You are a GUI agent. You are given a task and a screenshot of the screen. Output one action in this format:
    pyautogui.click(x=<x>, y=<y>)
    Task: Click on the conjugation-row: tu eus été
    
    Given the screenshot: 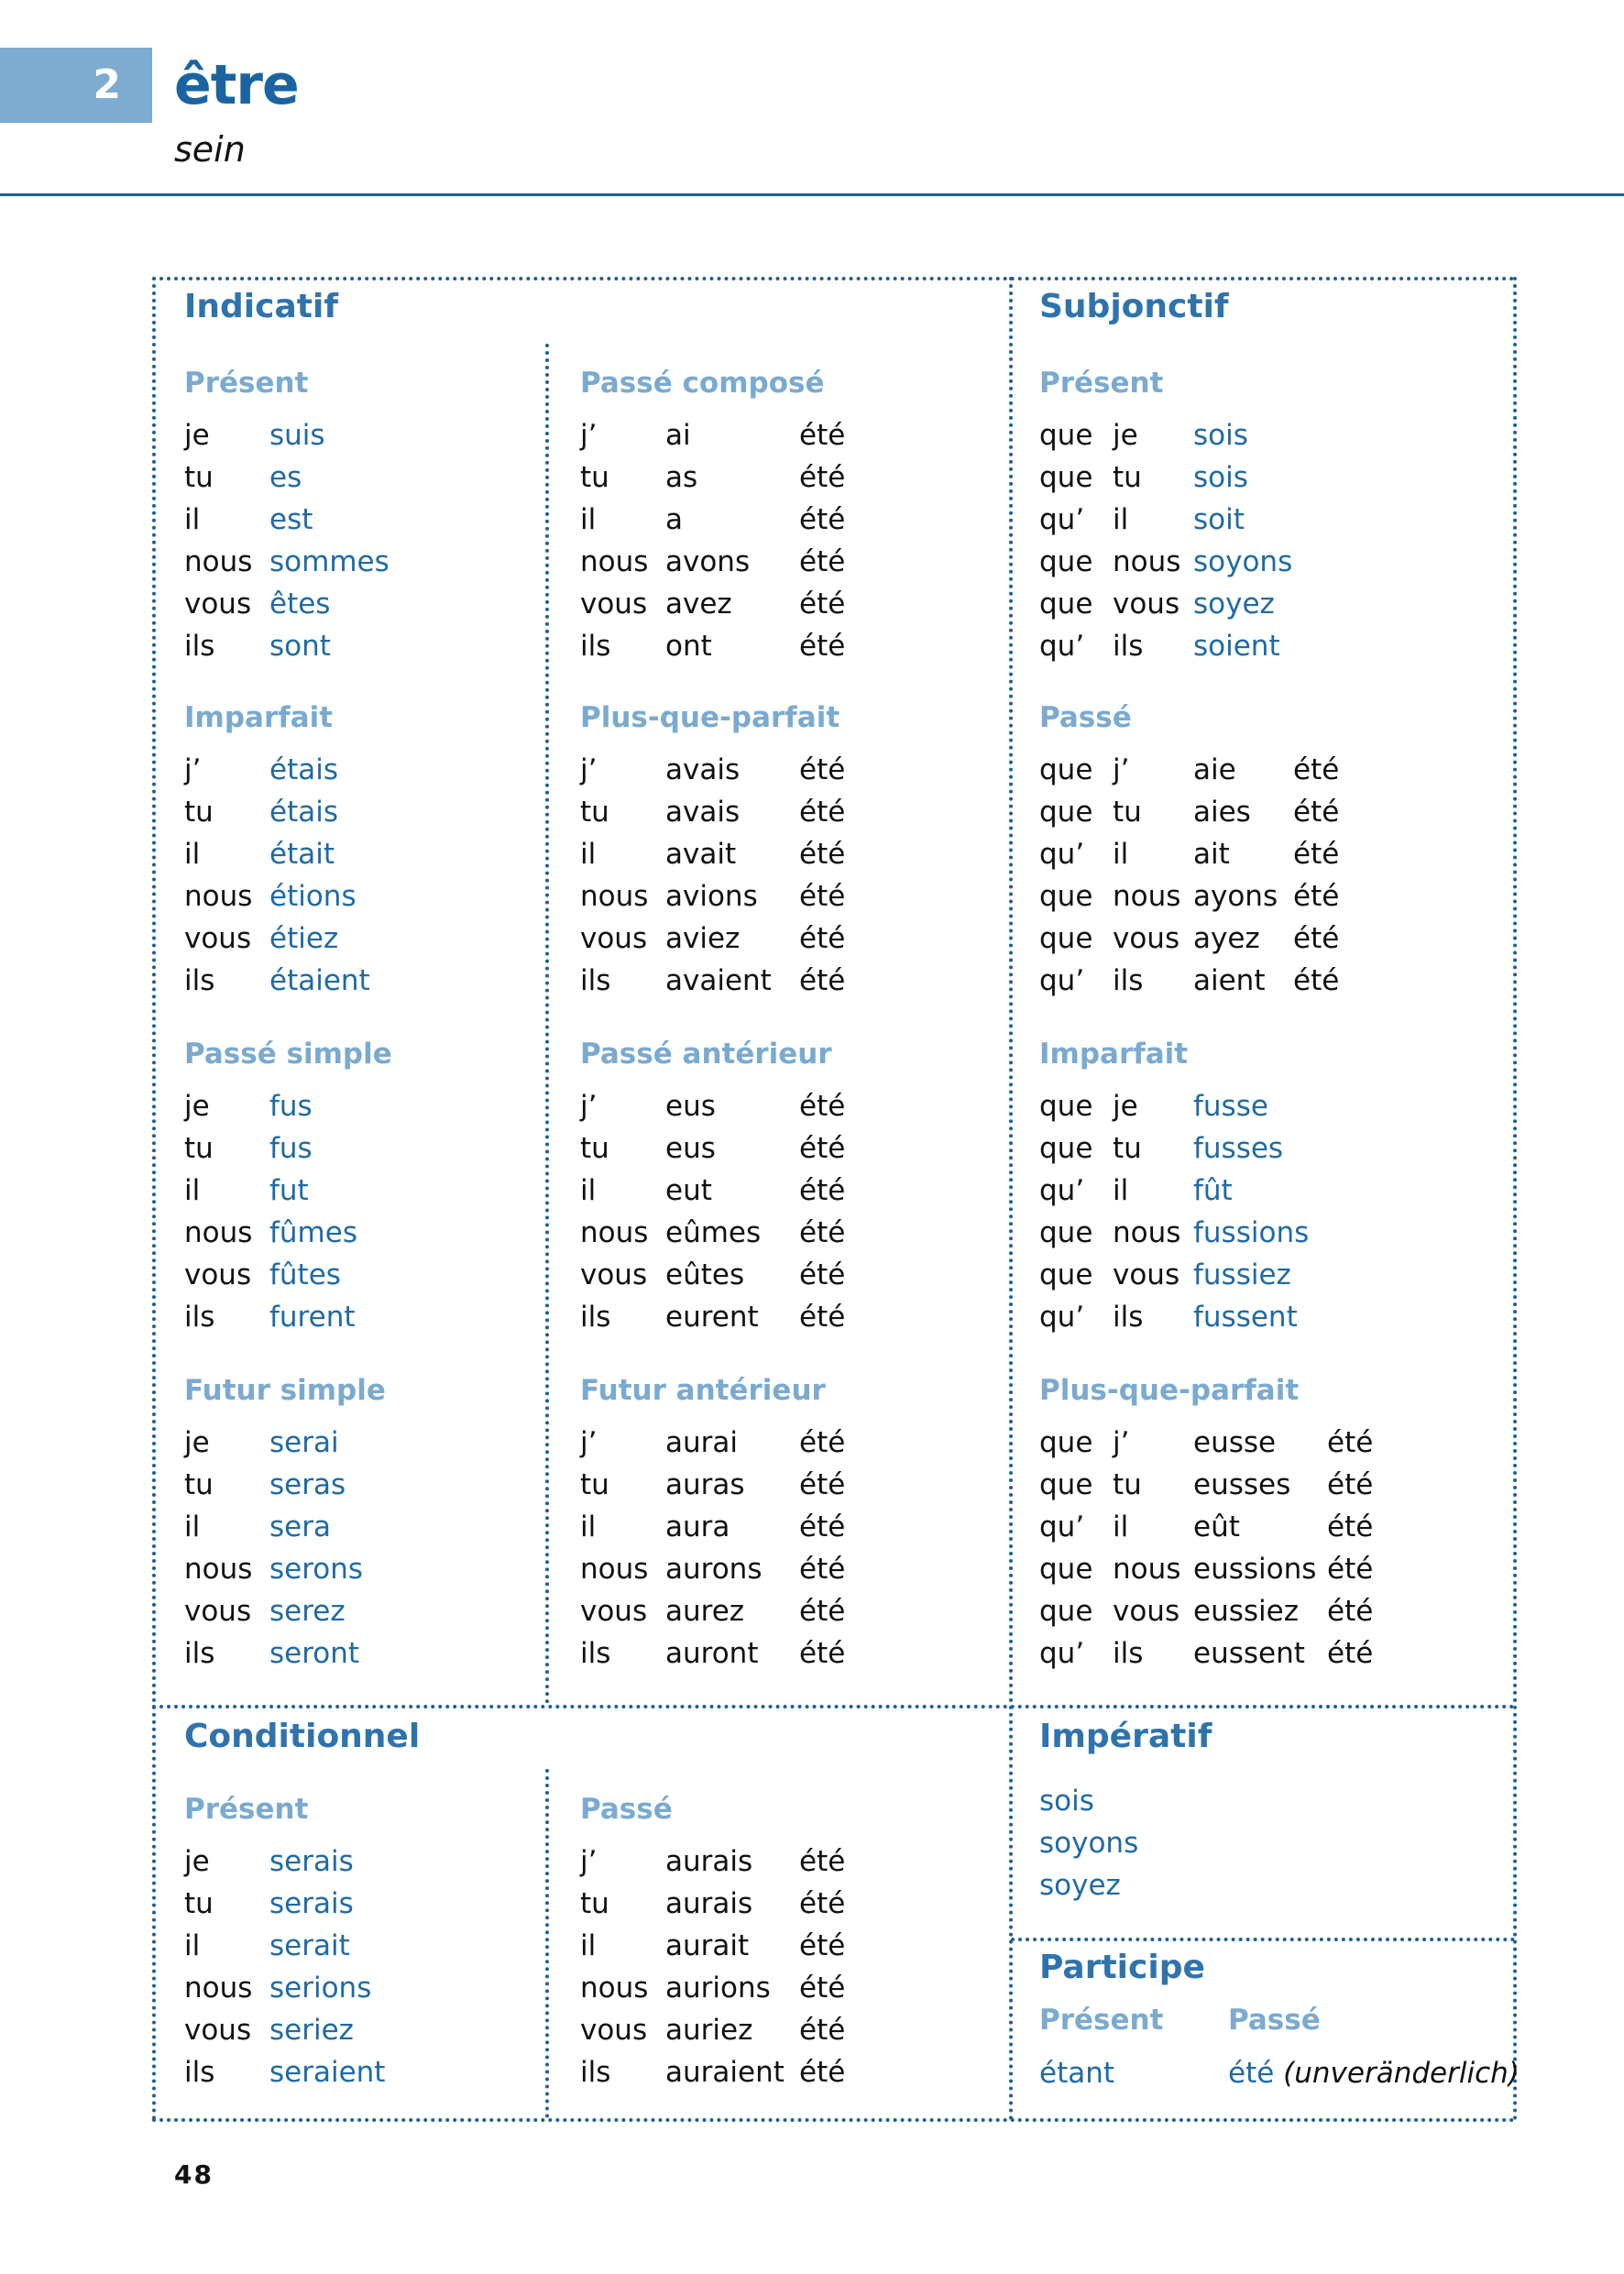 What is the action you would take?
    pyautogui.click(x=712, y=1148)
    